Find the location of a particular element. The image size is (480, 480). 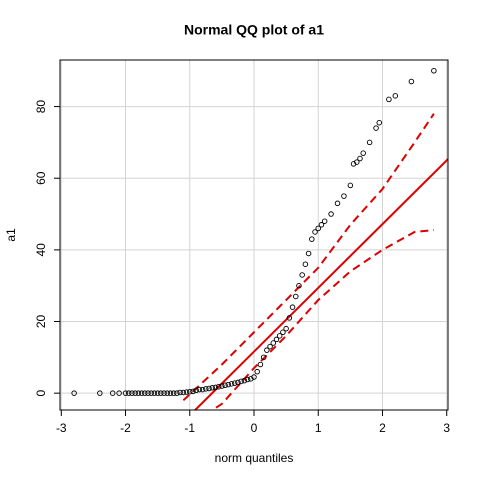

y-tick-label: 0 is located at coordinates (41, 393).